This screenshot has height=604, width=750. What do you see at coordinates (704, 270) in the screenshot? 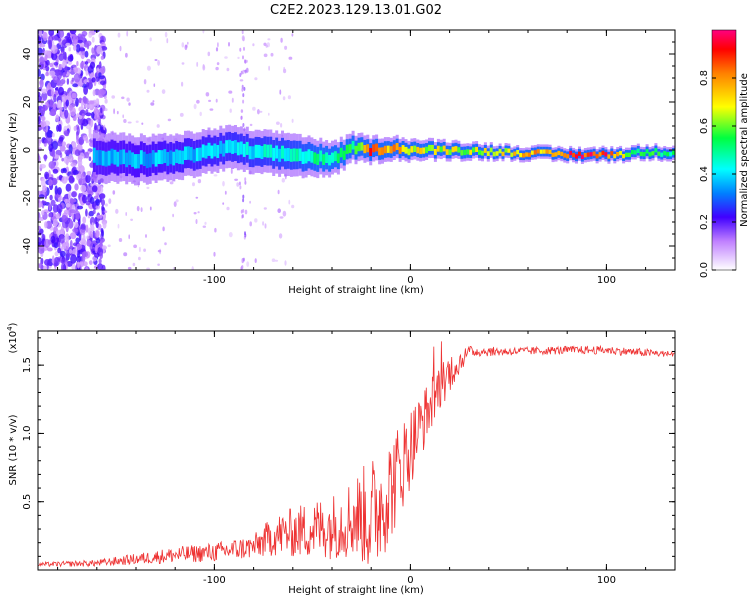
I see `colorbar-tick-label: 0.0` at bounding box center [704, 270].